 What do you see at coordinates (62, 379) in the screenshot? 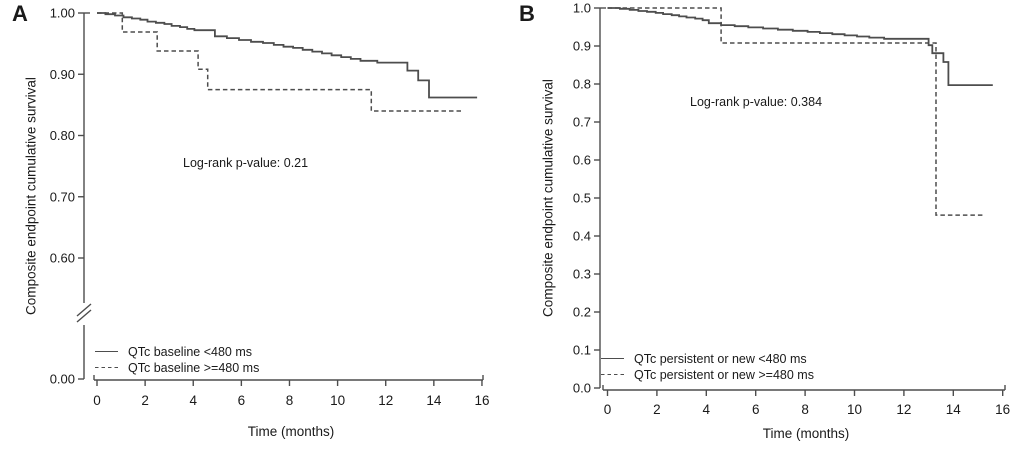
I see `y-tick-label: 0.00` at bounding box center [62, 379].